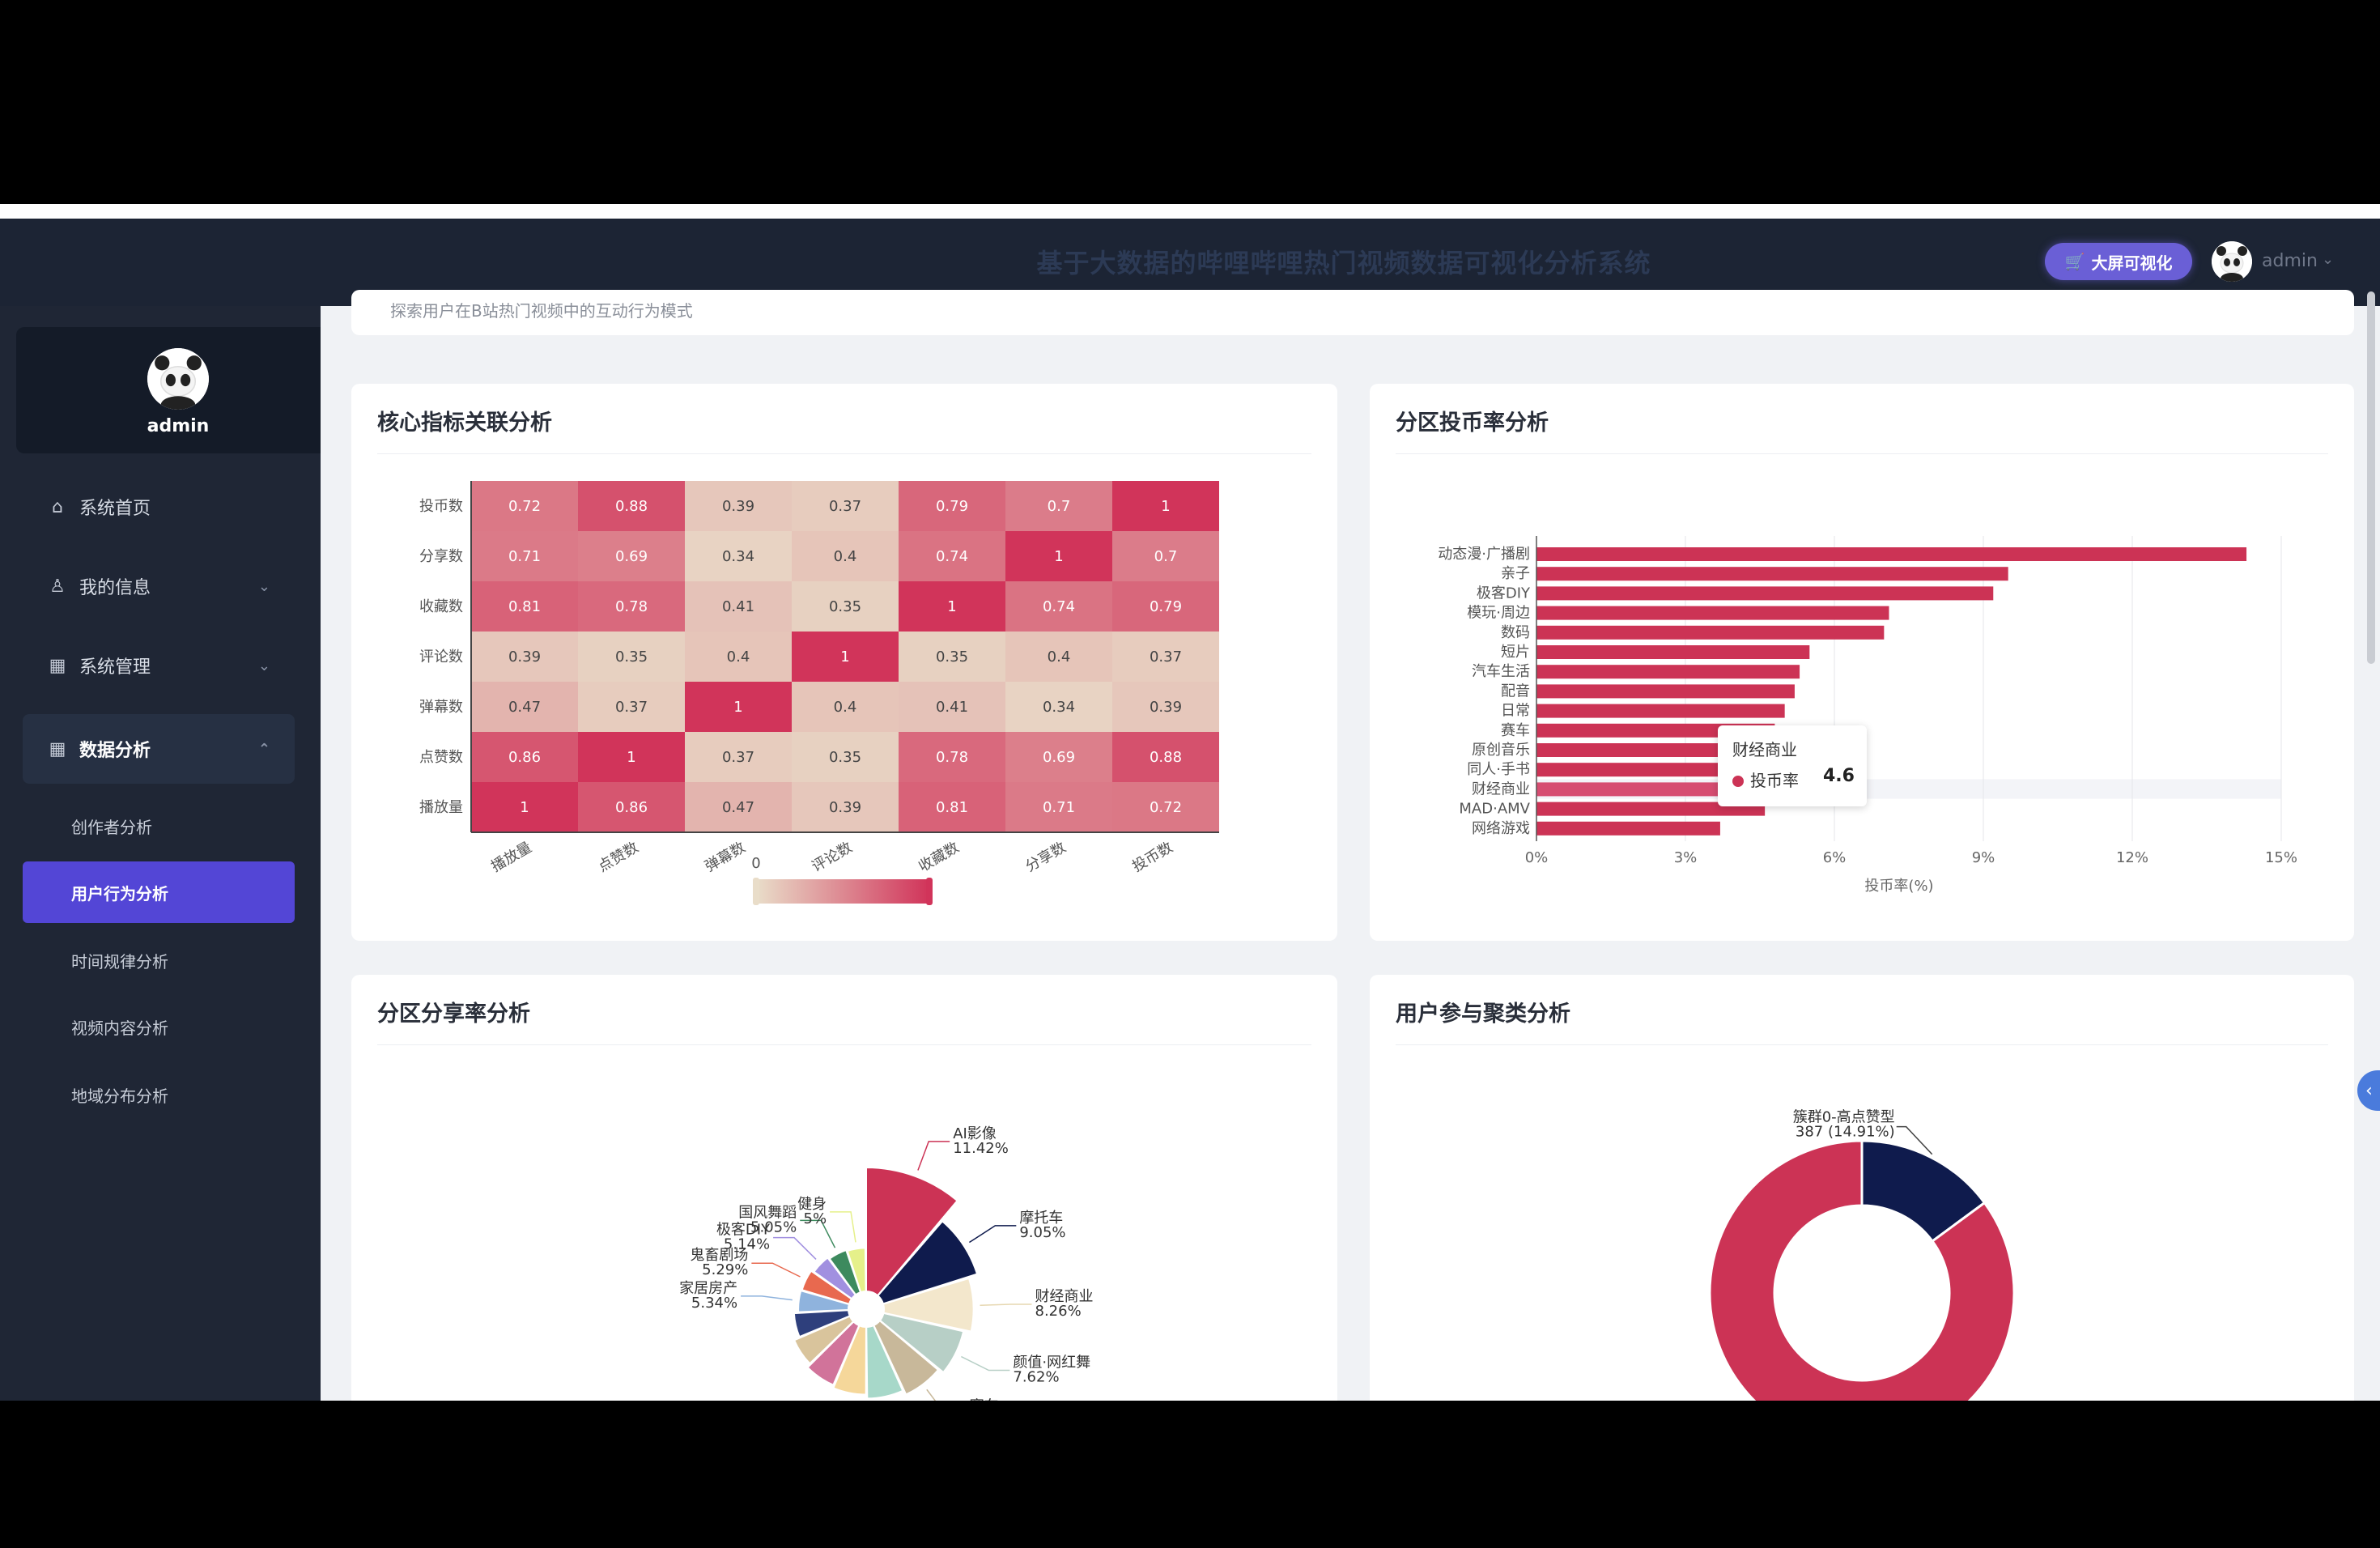 The width and height of the screenshot is (2380, 1548). I want to click on bigscreen-button: 🛒 大屏可视化, so click(2118, 261).